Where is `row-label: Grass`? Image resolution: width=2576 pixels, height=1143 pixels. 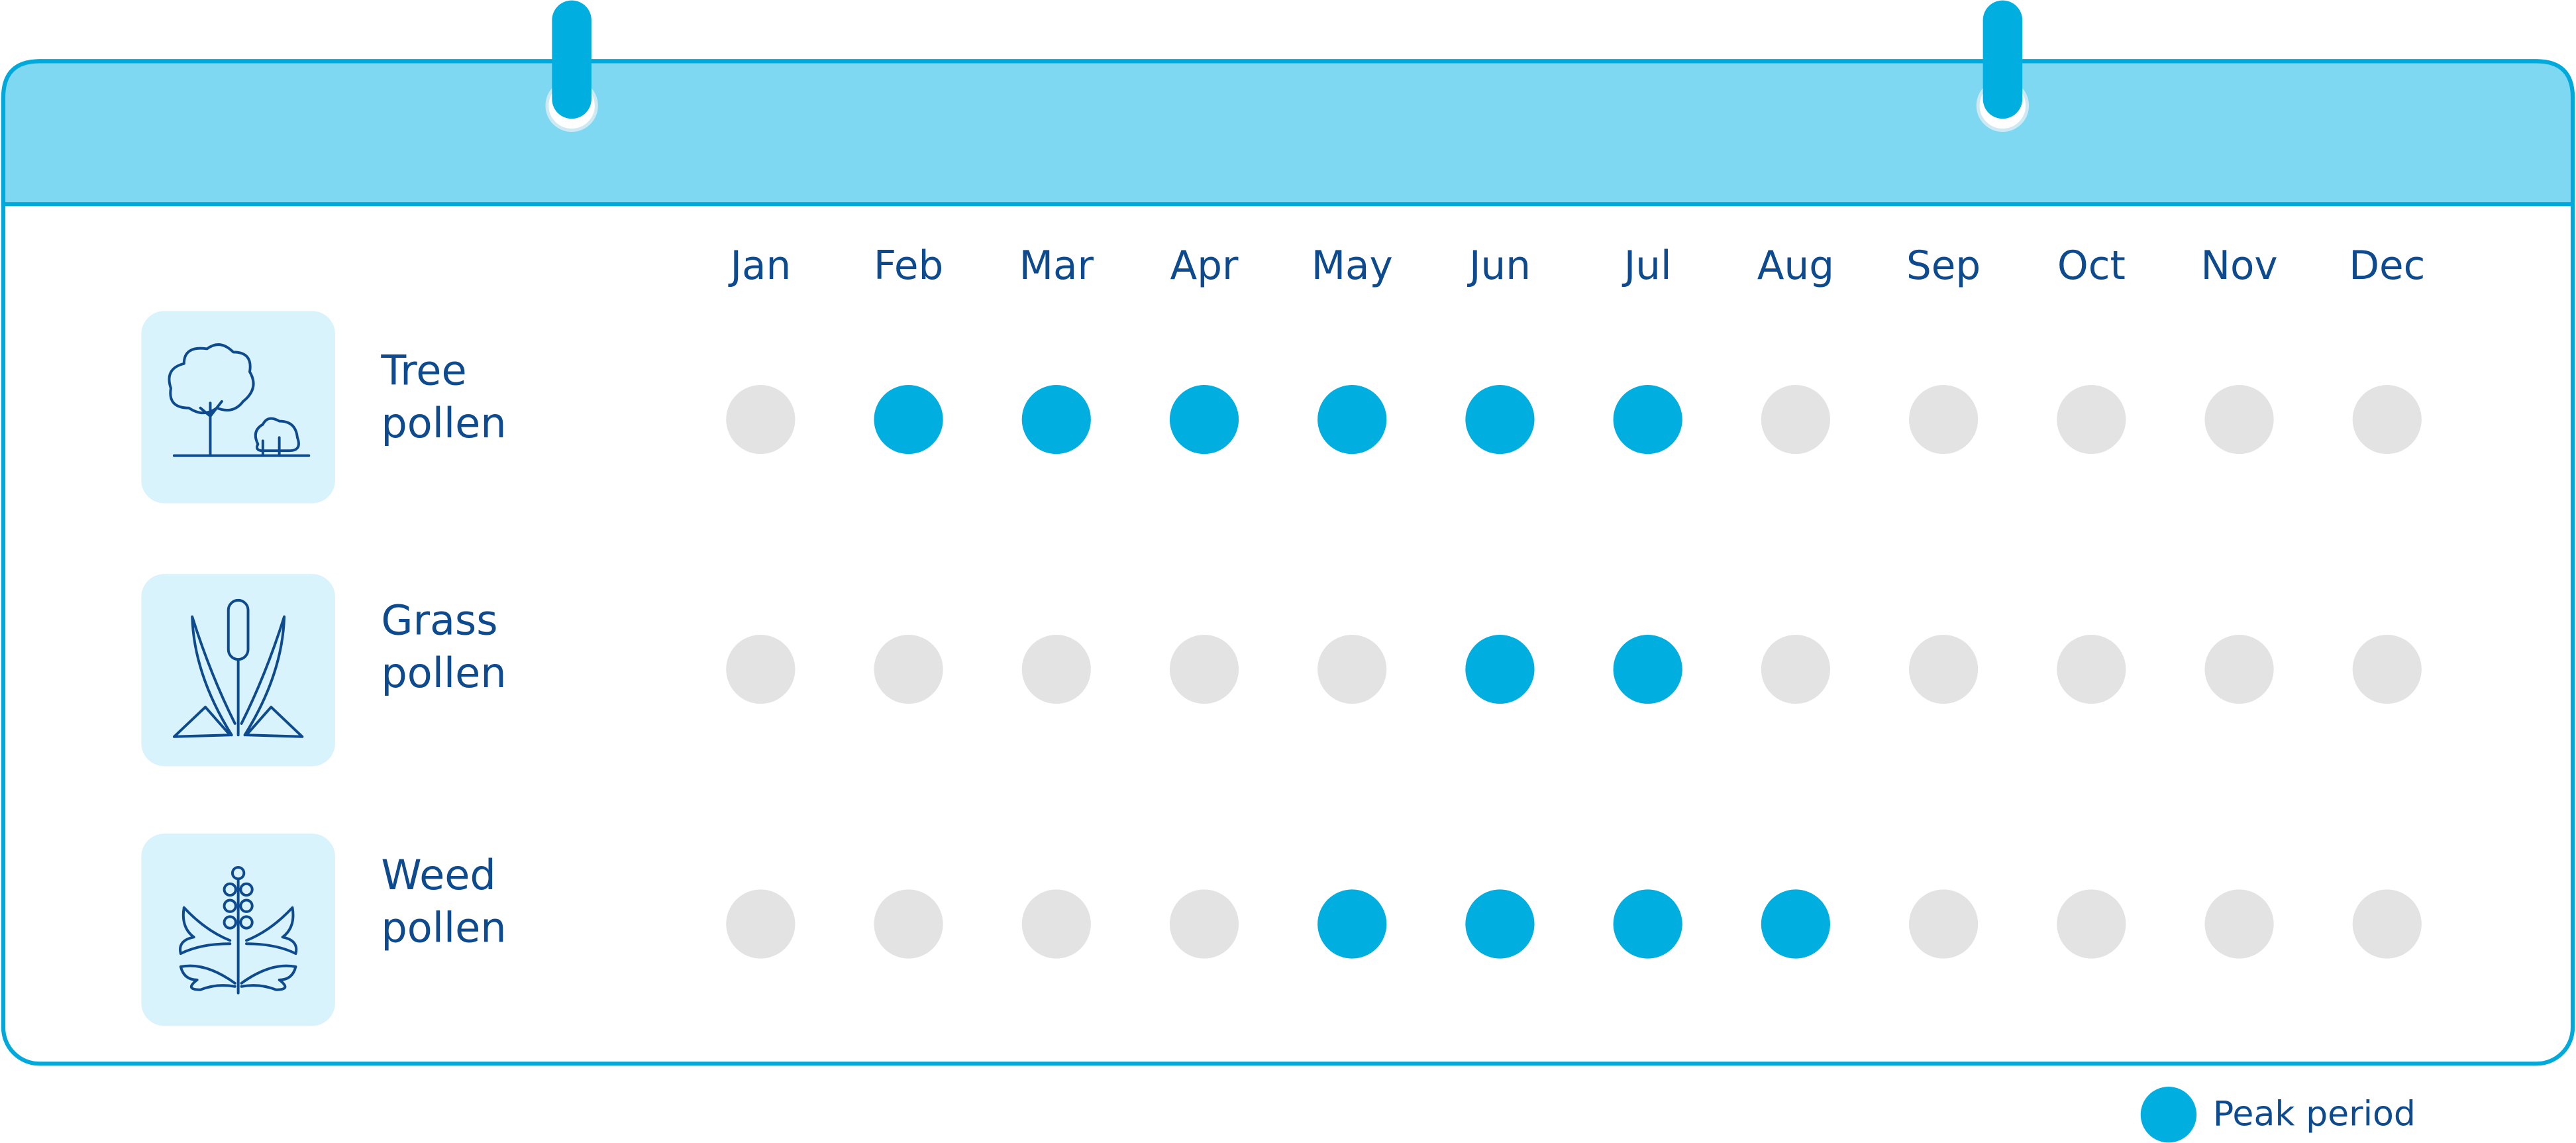
row-label: Grass is located at coordinates (439, 620).